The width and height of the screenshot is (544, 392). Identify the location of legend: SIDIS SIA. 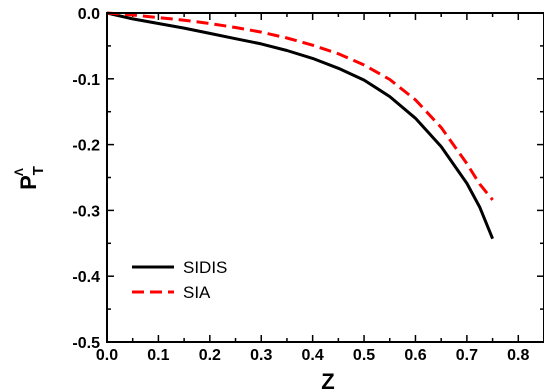
(179, 280).